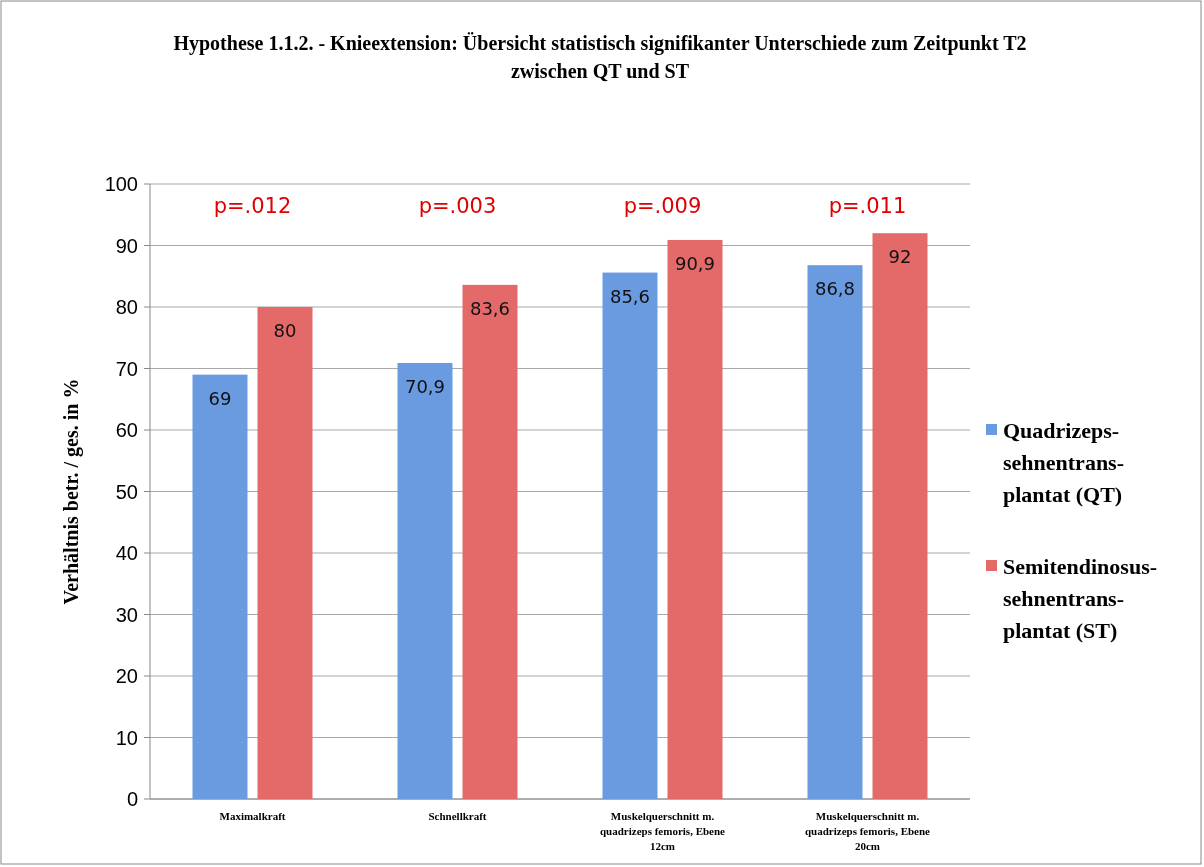 This screenshot has height=867, width=1204. I want to click on annotation: p=.003, so click(457, 206).